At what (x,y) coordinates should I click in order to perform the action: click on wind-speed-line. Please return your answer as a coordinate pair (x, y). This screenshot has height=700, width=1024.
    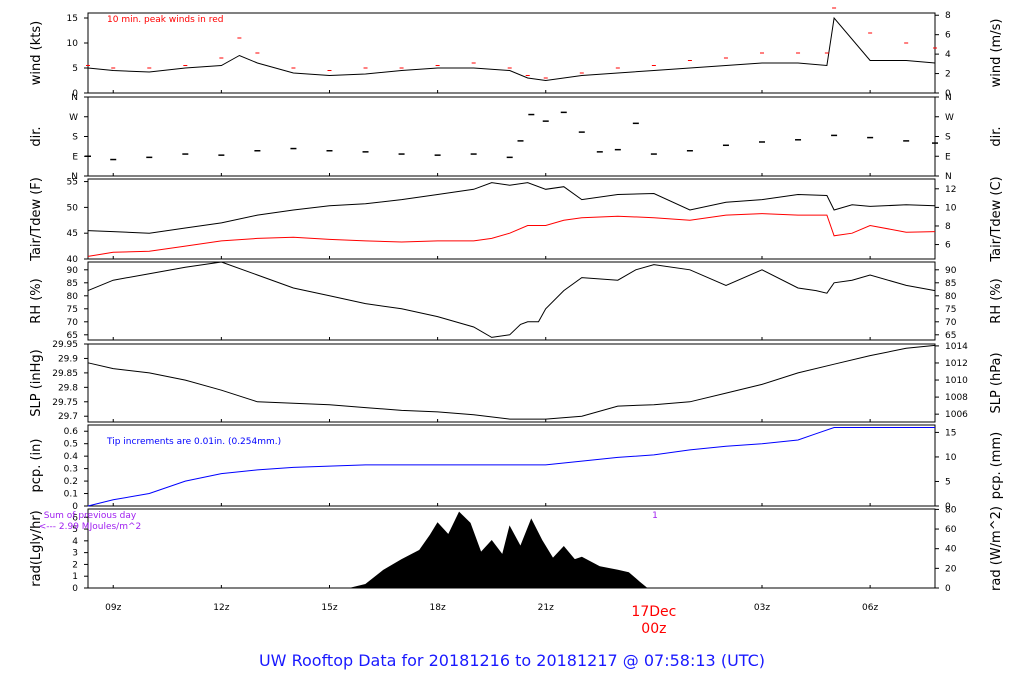
    Looking at the image, I should click on (511, 49).